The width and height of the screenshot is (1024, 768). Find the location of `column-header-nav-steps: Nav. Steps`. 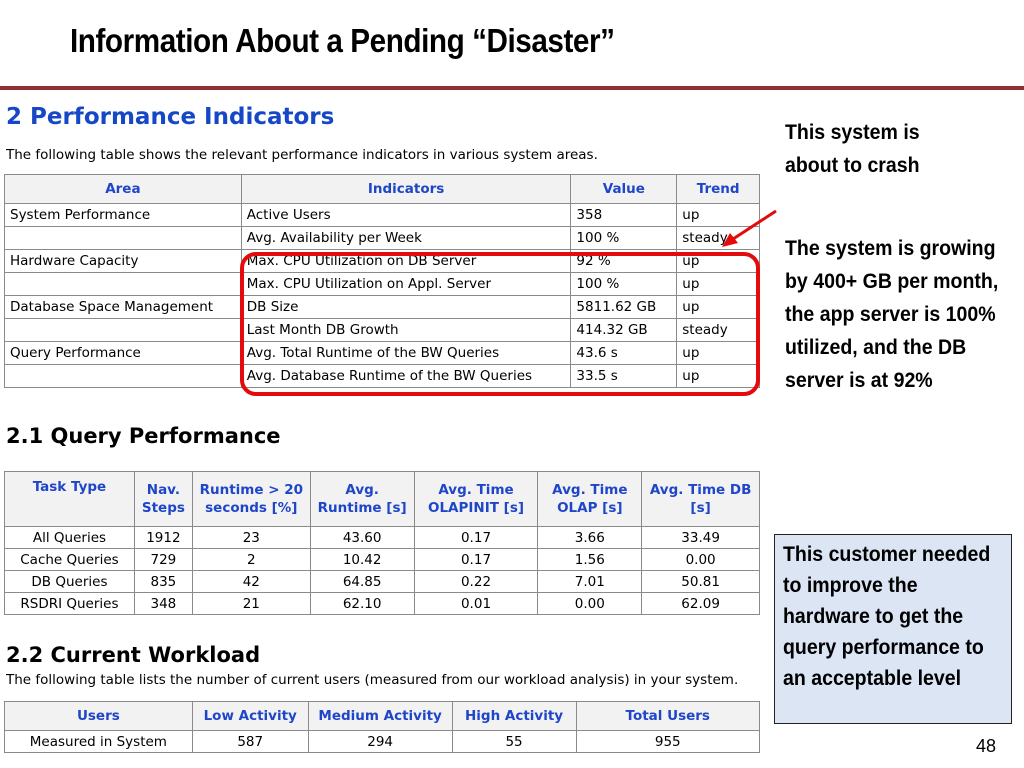

column-header-nav-steps: Nav. Steps is located at coordinates (163, 499).